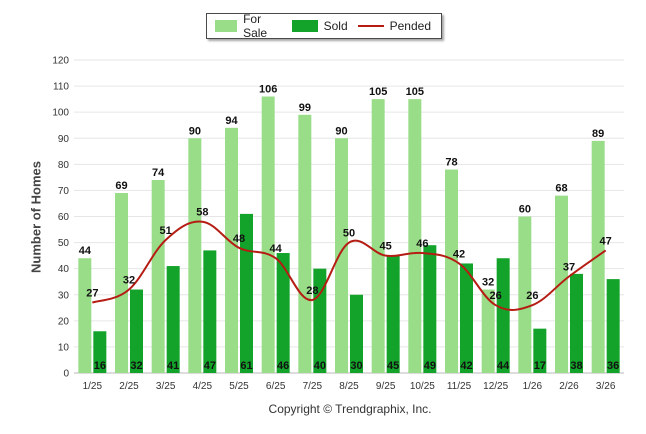 The image size is (646, 434). Describe the element at coordinates (276, 249) in the screenshot. I see `data-label-pended: 44` at that location.